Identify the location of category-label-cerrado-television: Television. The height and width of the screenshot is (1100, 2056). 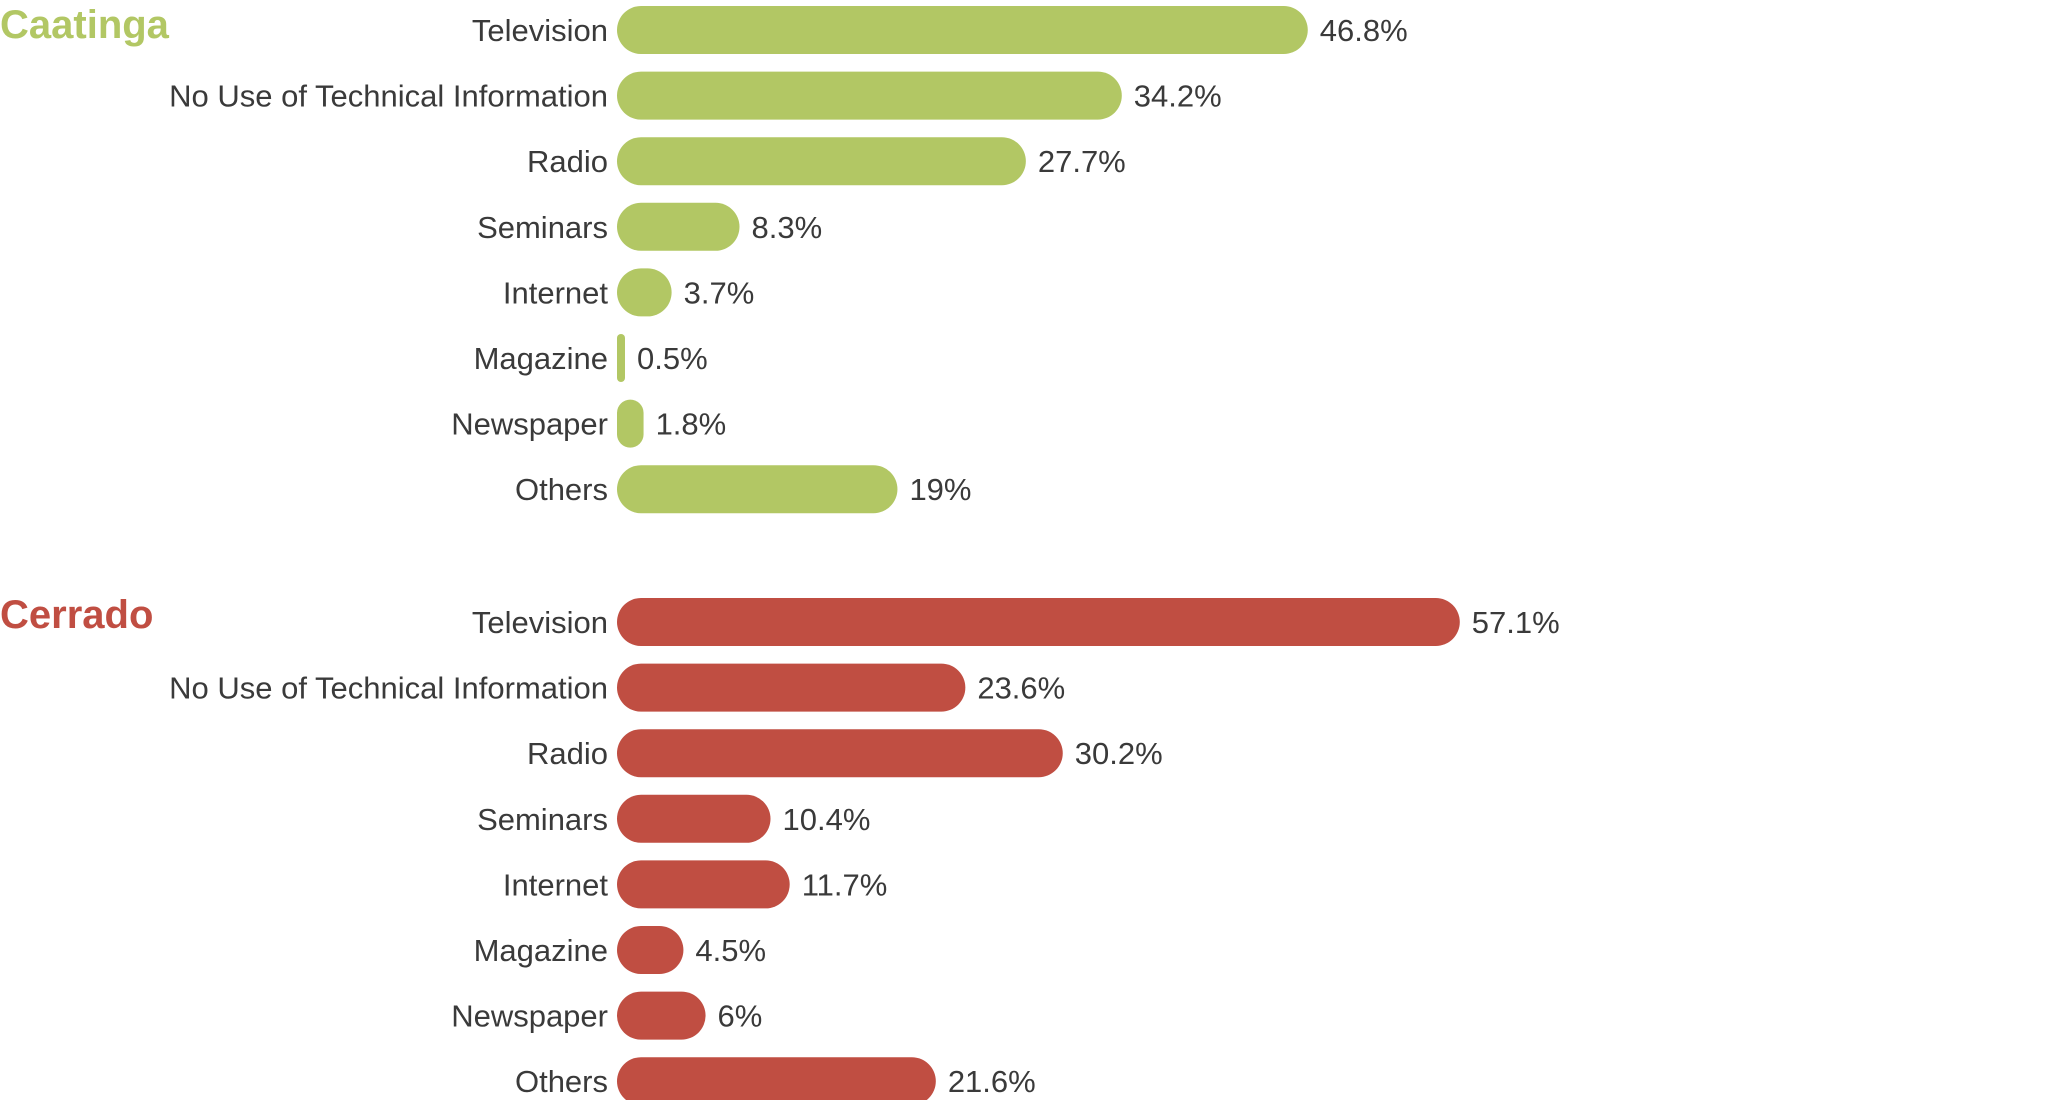
(540, 622).